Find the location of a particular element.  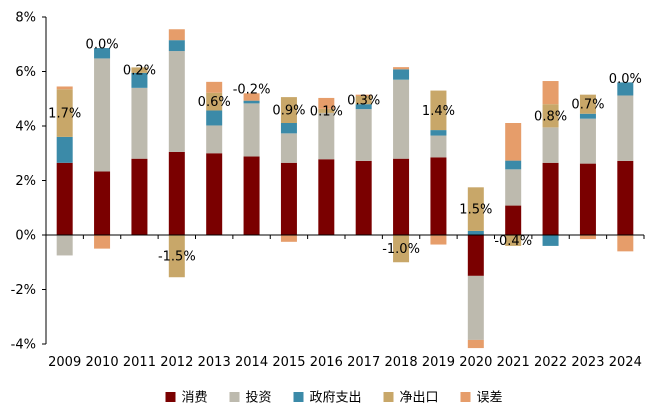

data-label-2021: -0.4% is located at coordinates (513, 241).